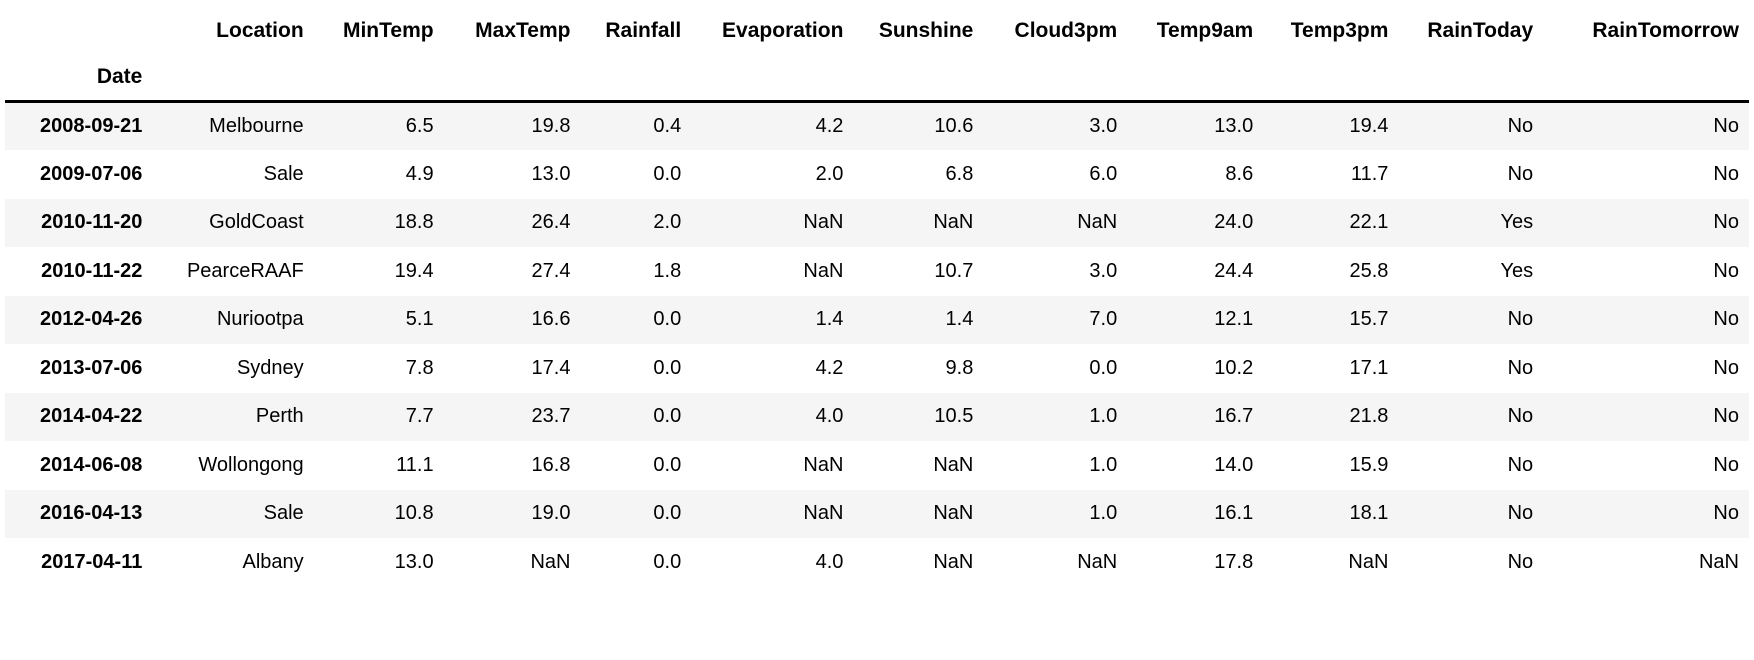  I want to click on cell-temp9am: 24.0, so click(1234, 222).